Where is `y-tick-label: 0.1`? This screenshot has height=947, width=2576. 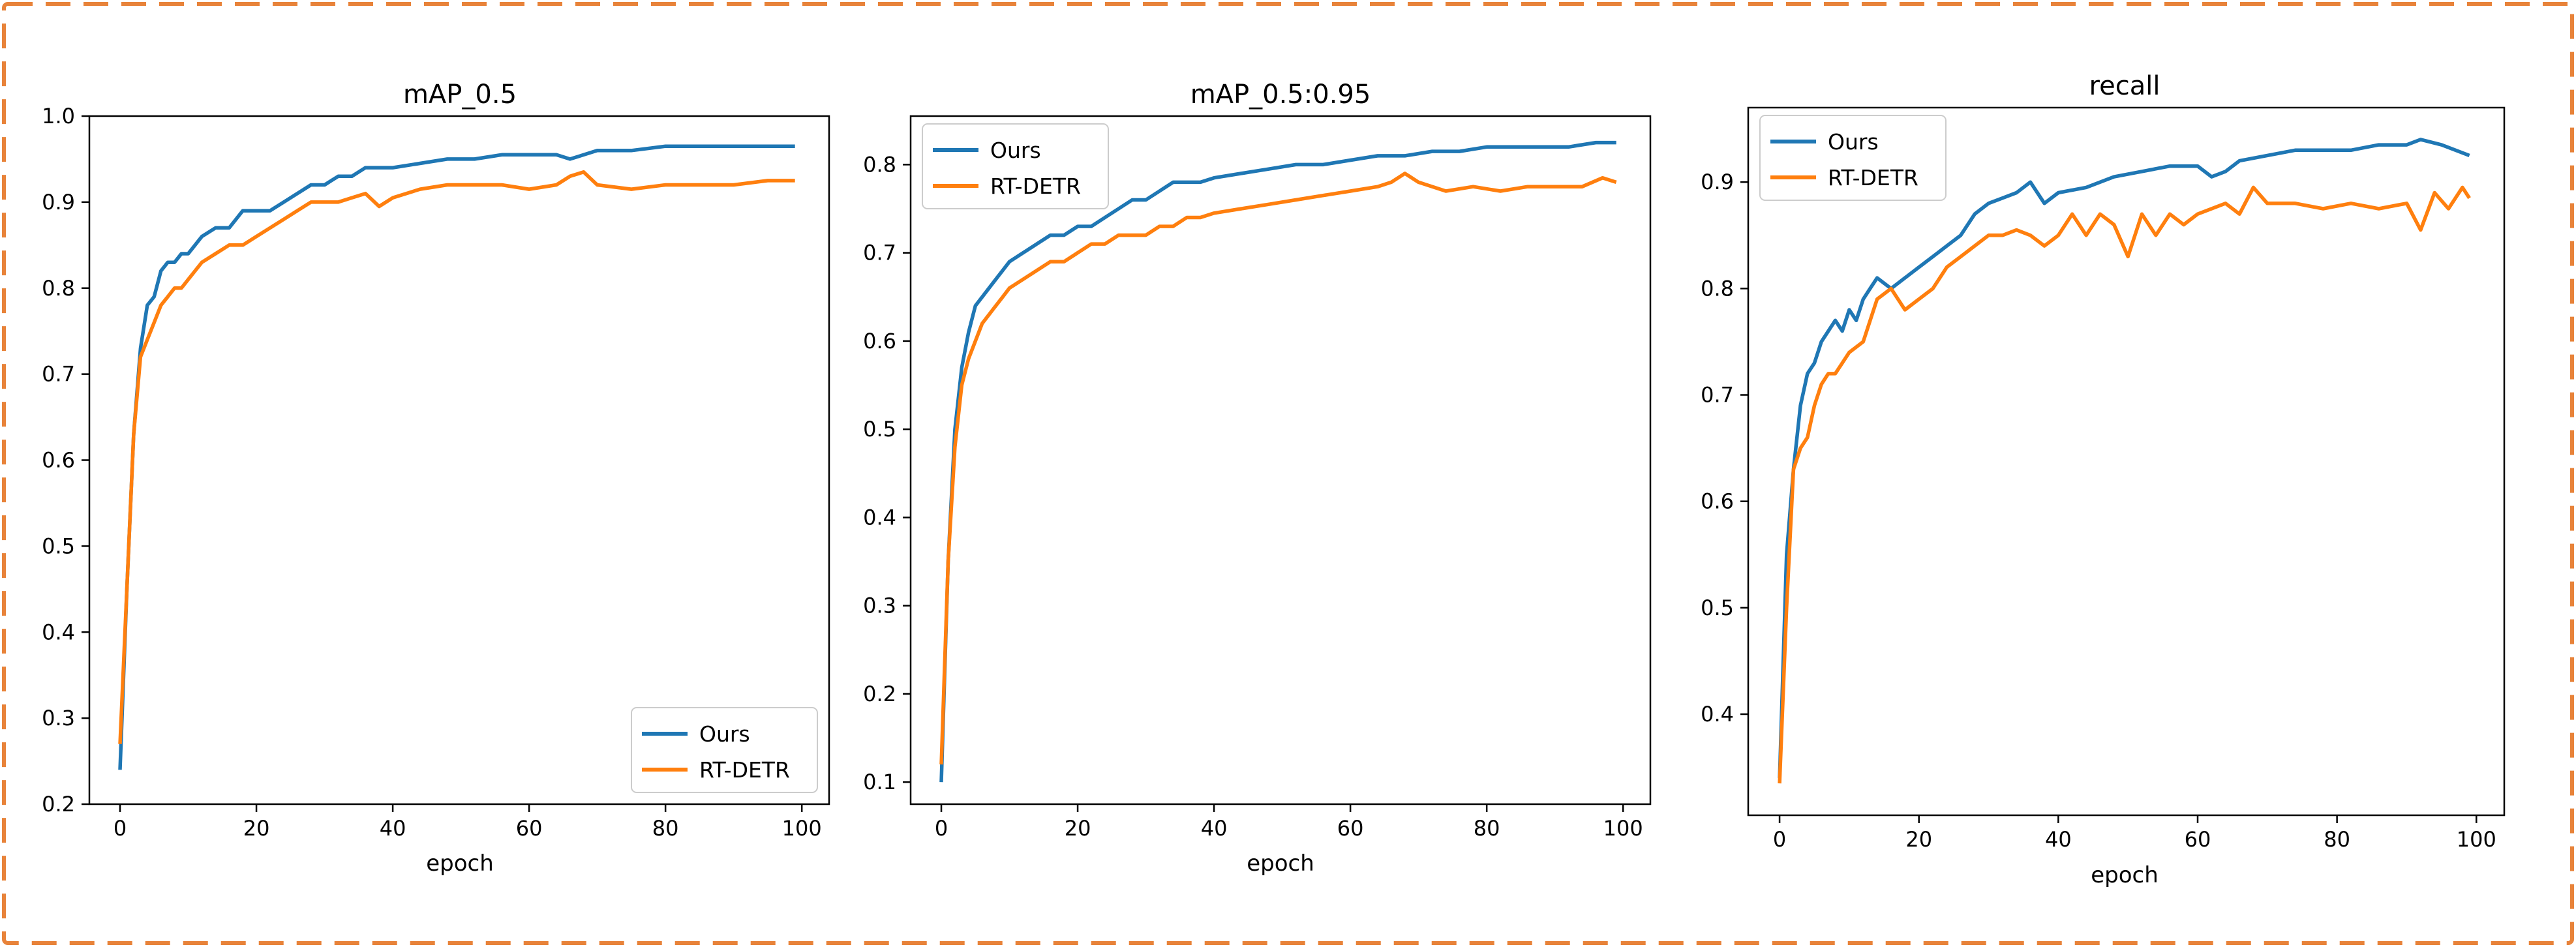 y-tick-label: 0.1 is located at coordinates (880, 782).